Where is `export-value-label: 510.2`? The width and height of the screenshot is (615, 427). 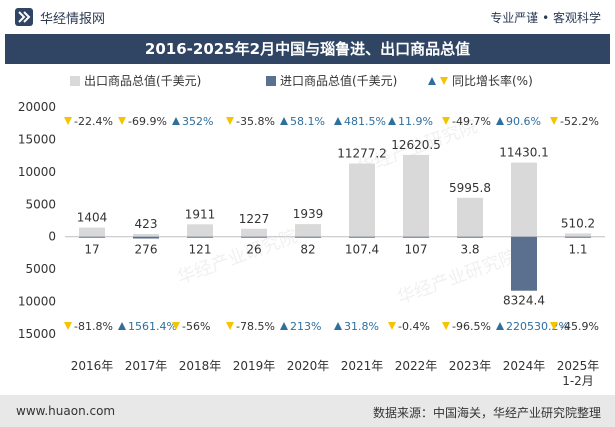 export-value-label: 510.2 is located at coordinates (578, 223).